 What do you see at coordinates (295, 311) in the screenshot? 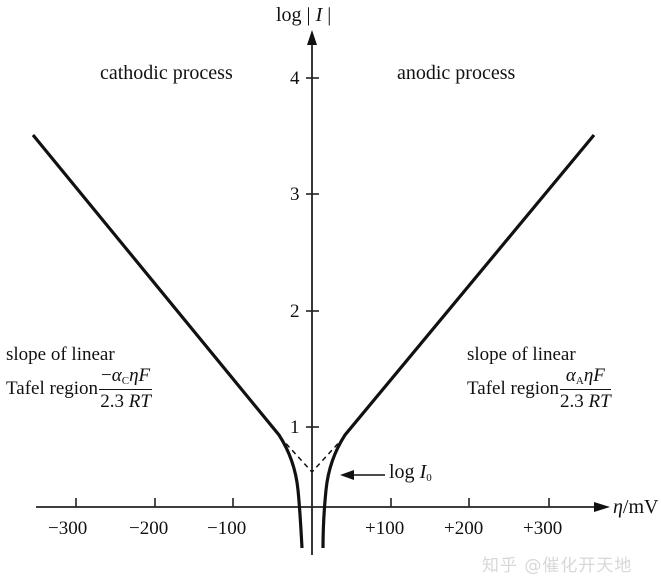
I see `y-tick-label: 2` at bounding box center [295, 311].